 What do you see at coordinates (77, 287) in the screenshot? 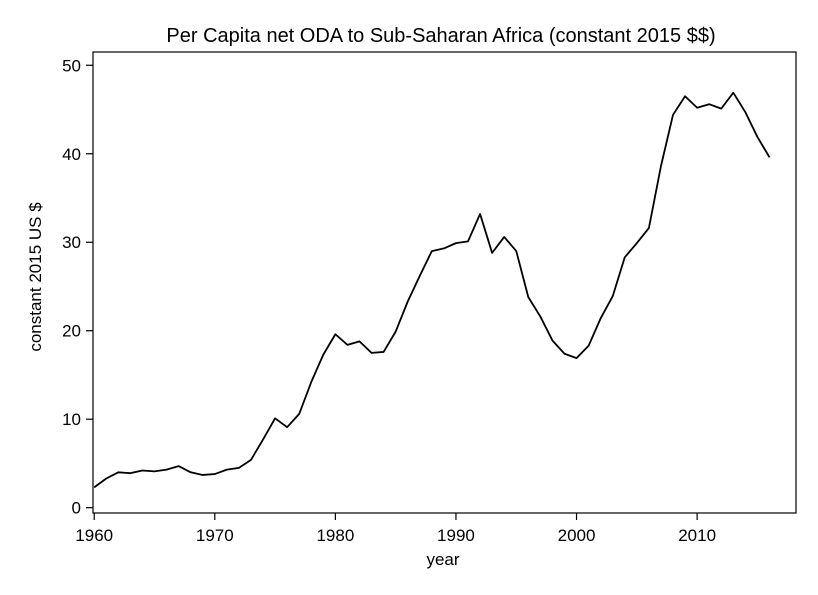
I see `y-axis: 0 10 20 30 40 50` at bounding box center [77, 287].